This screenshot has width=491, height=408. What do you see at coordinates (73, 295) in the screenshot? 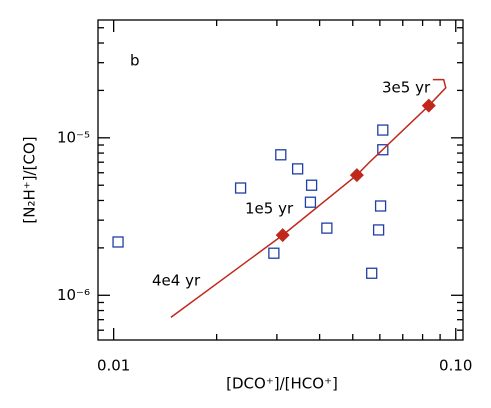
I see `y-tick-label: 10⁻⁶` at bounding box center [73, 295].